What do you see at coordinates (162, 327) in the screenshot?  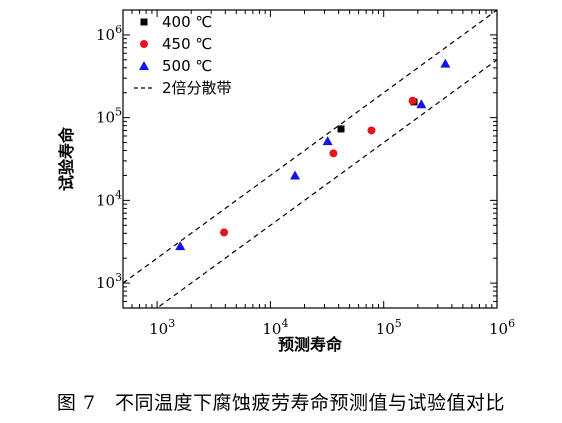 I see `x-tick-label: 10³` at bounding box center [162, 327].